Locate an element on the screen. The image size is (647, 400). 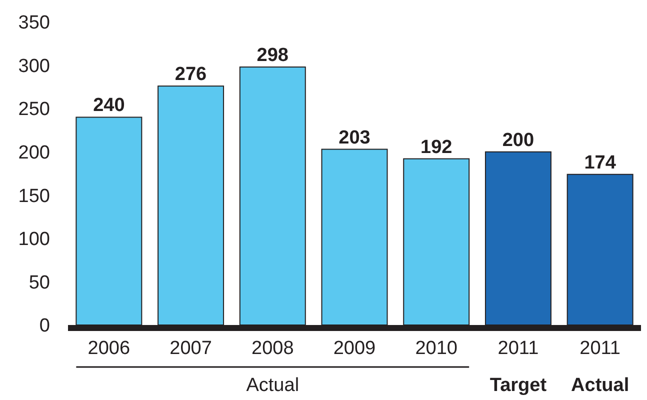
x-tick-label: 2009 is located at coordinates (354, 348).